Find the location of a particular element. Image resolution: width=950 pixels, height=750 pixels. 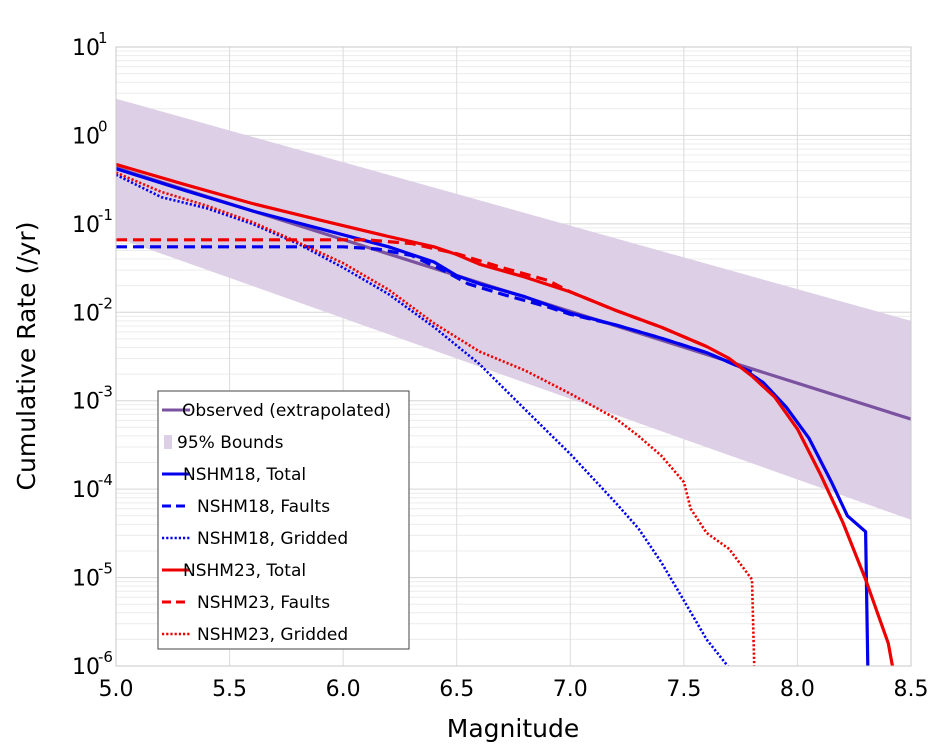

legend-entry: NSHM18, Gridded is located at coordinates (255, 539).